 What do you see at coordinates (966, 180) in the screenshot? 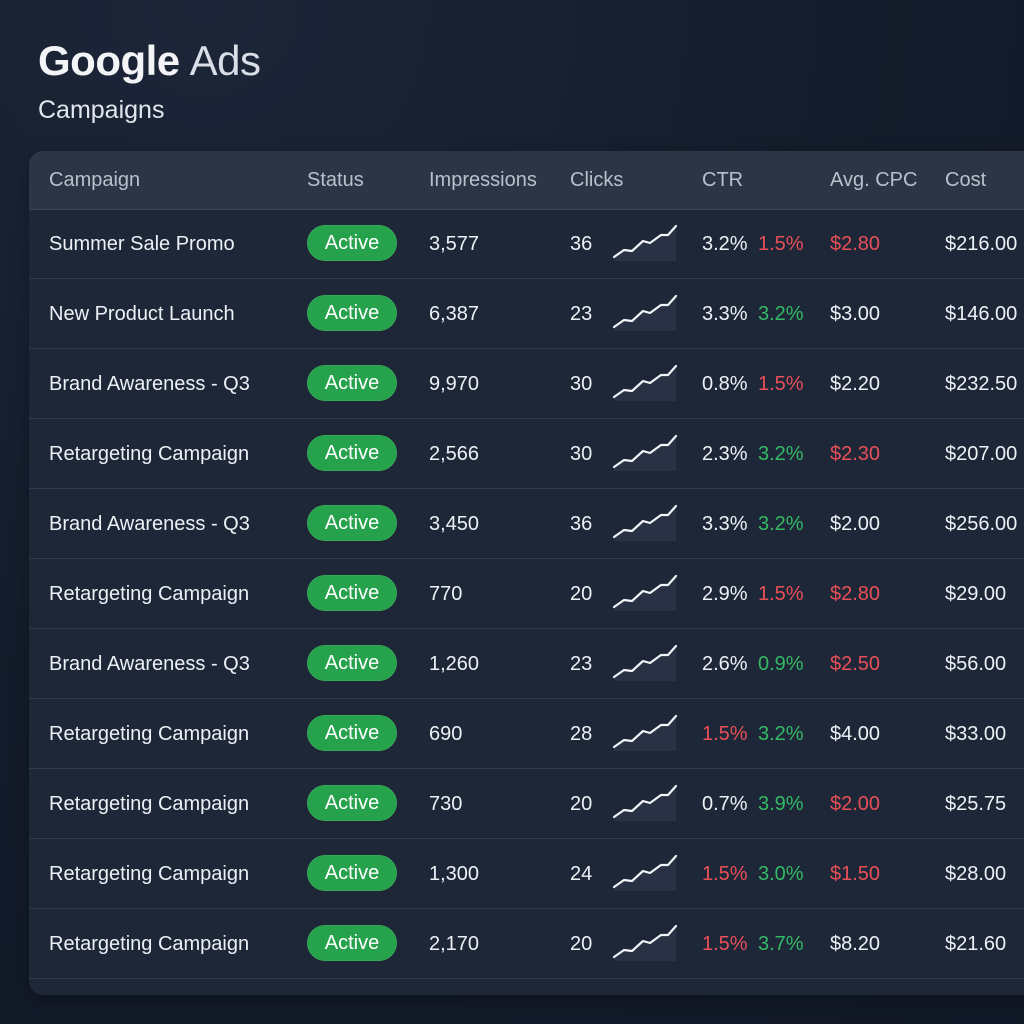
I see `column-cost: Cost` at bounding box center [966, 180].